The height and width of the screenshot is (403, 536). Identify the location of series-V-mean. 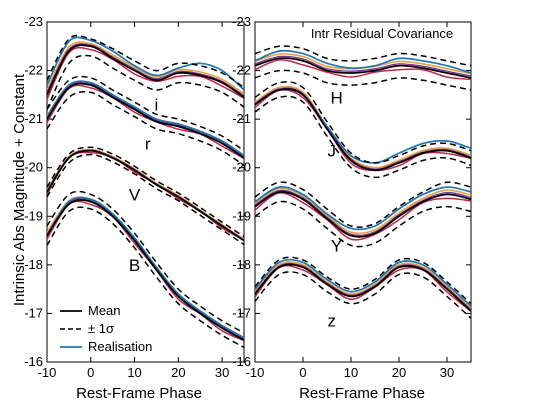
(145, 195).